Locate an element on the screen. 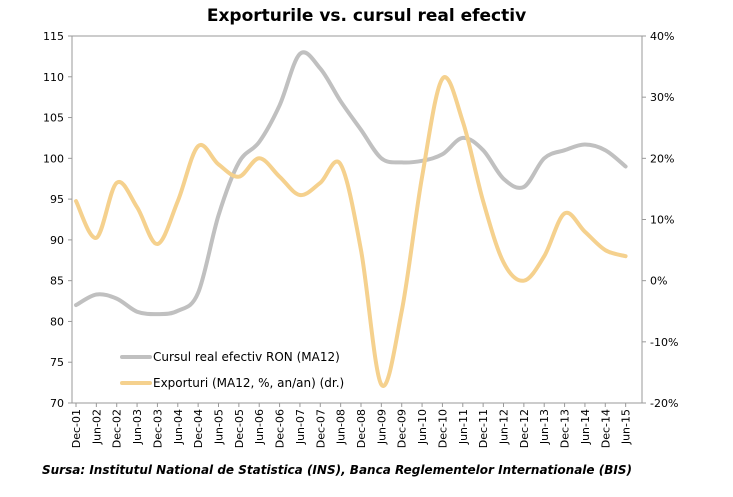 The image size is (733, 497). y-left-tick-label: 110 is located at coordinates (53, 77).